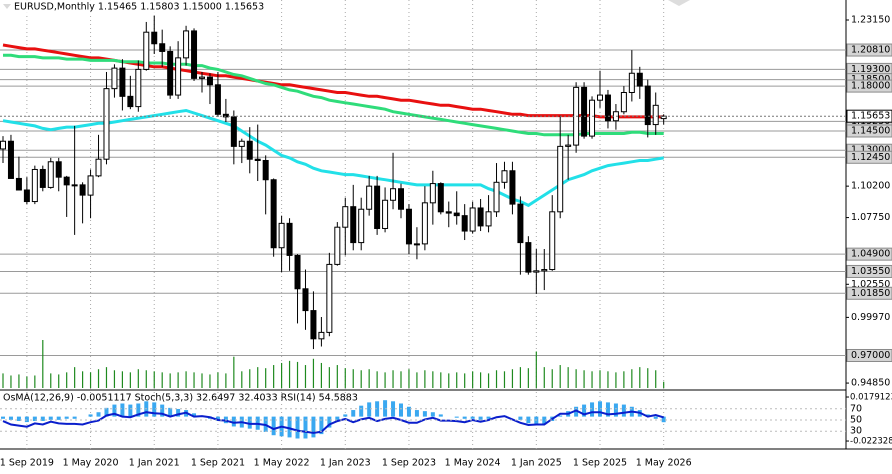  I want to click on level-label: 1.14500, so click(870, 130).